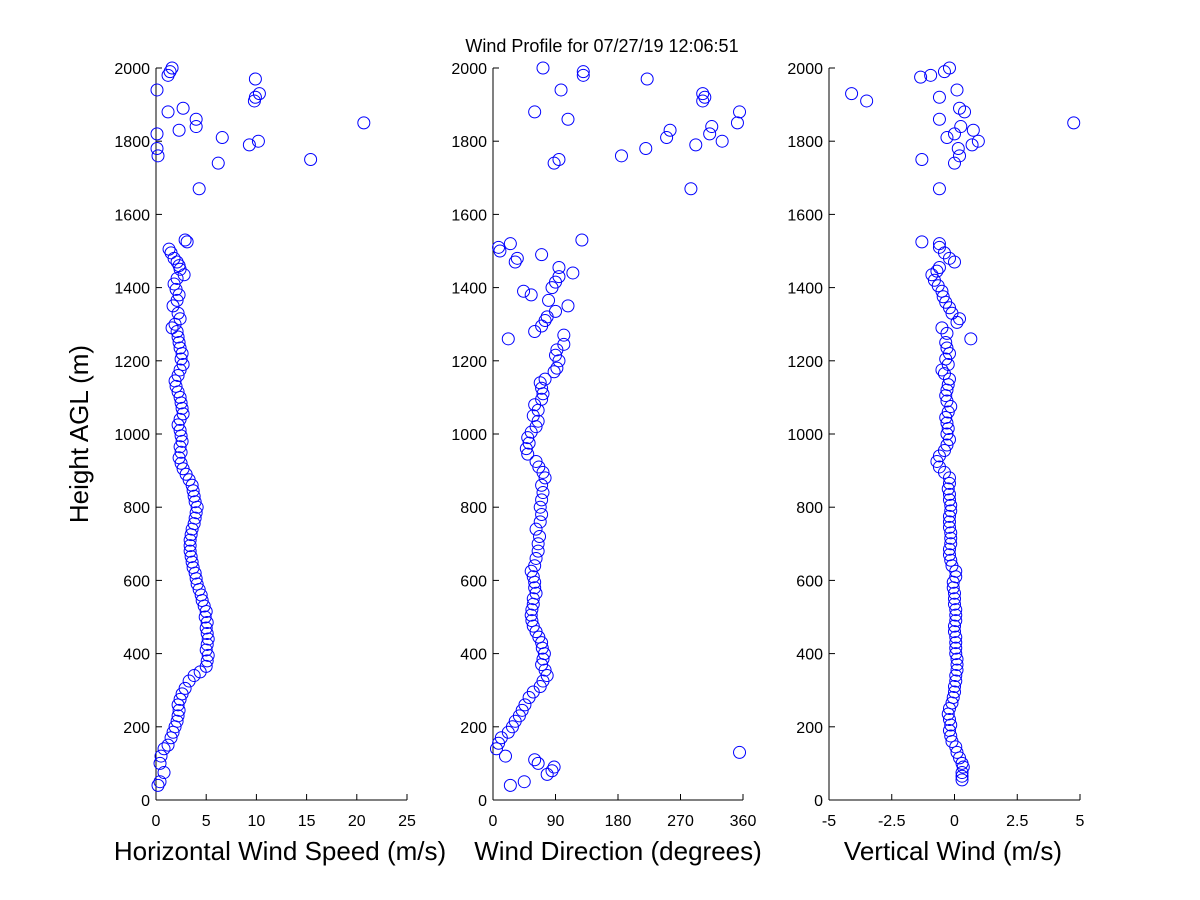 This screenshot has width=1200, height=900. Describe the element at coordinates (954, 821) in the screenshot. I see `x-tick-label: 0` at that location.